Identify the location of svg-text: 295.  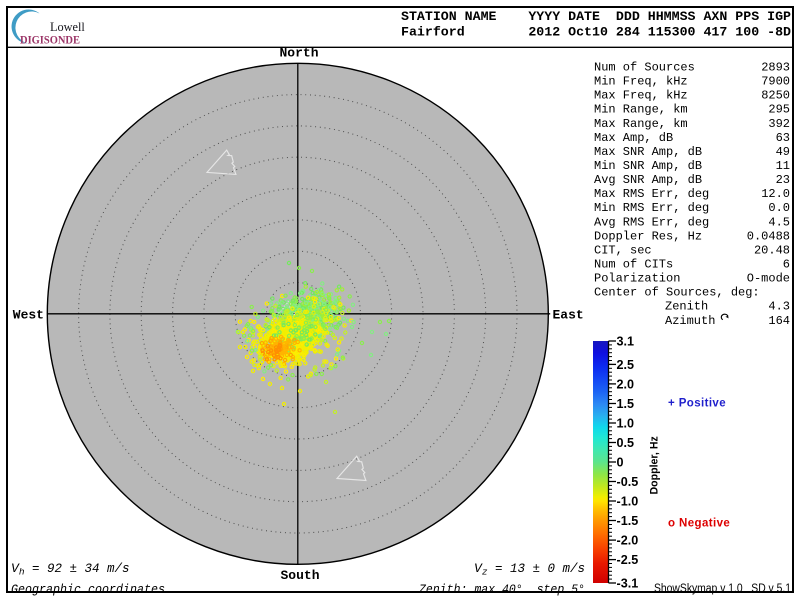
(779, 110).